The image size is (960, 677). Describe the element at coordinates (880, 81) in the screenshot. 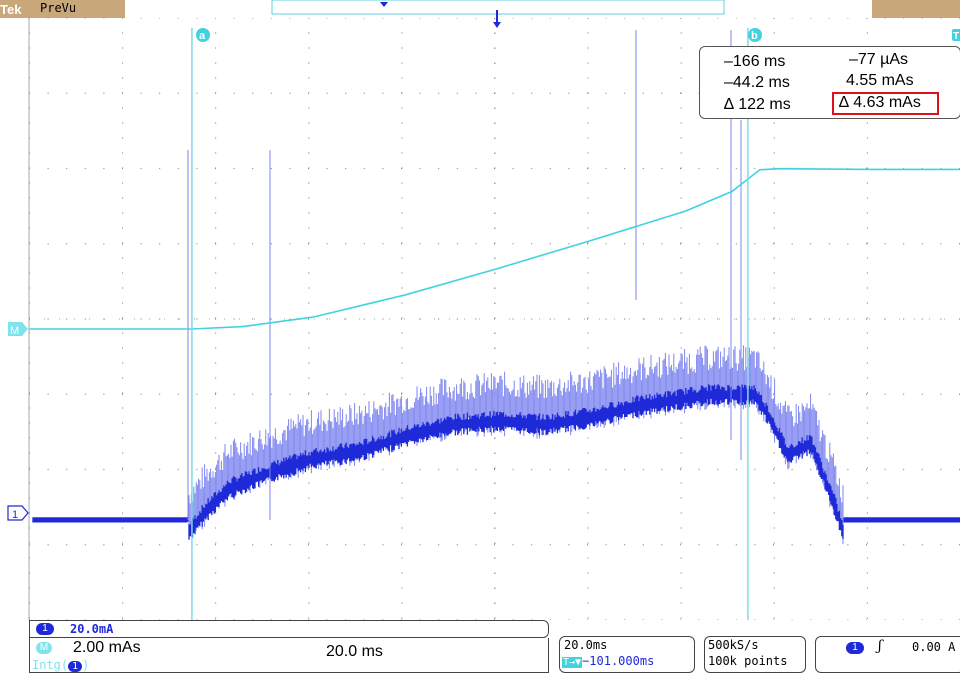

I see `cursor-b-value: 4.55 mAs` at that location.